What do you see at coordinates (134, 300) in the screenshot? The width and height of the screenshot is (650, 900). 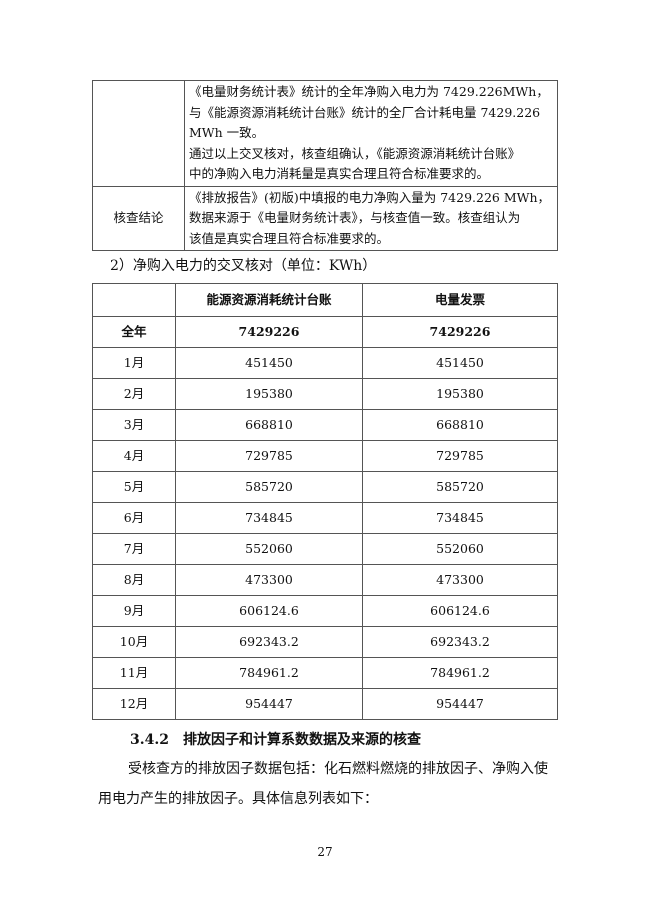 I see `table-cell` at bounding box center [134, 300].